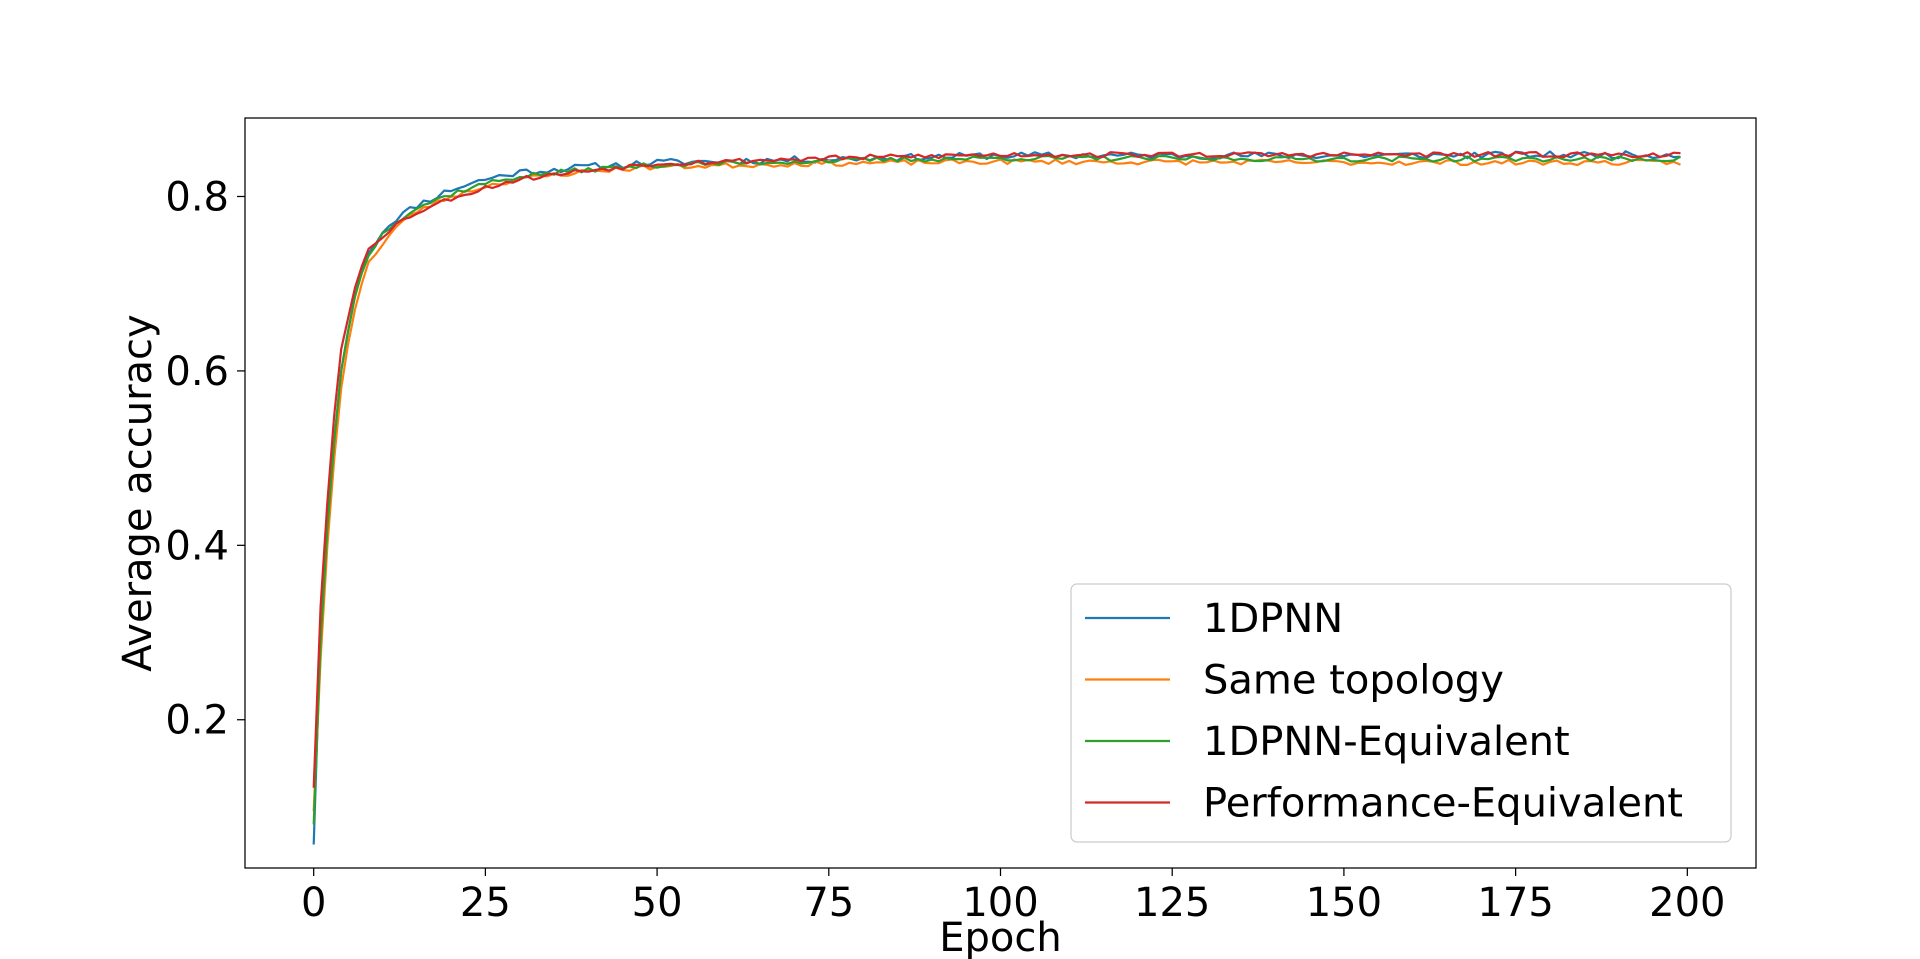  Describe the element at coordinates (1443, 804) in the screenshot. I see `legend-label: Performance-Equivalent` at that location.